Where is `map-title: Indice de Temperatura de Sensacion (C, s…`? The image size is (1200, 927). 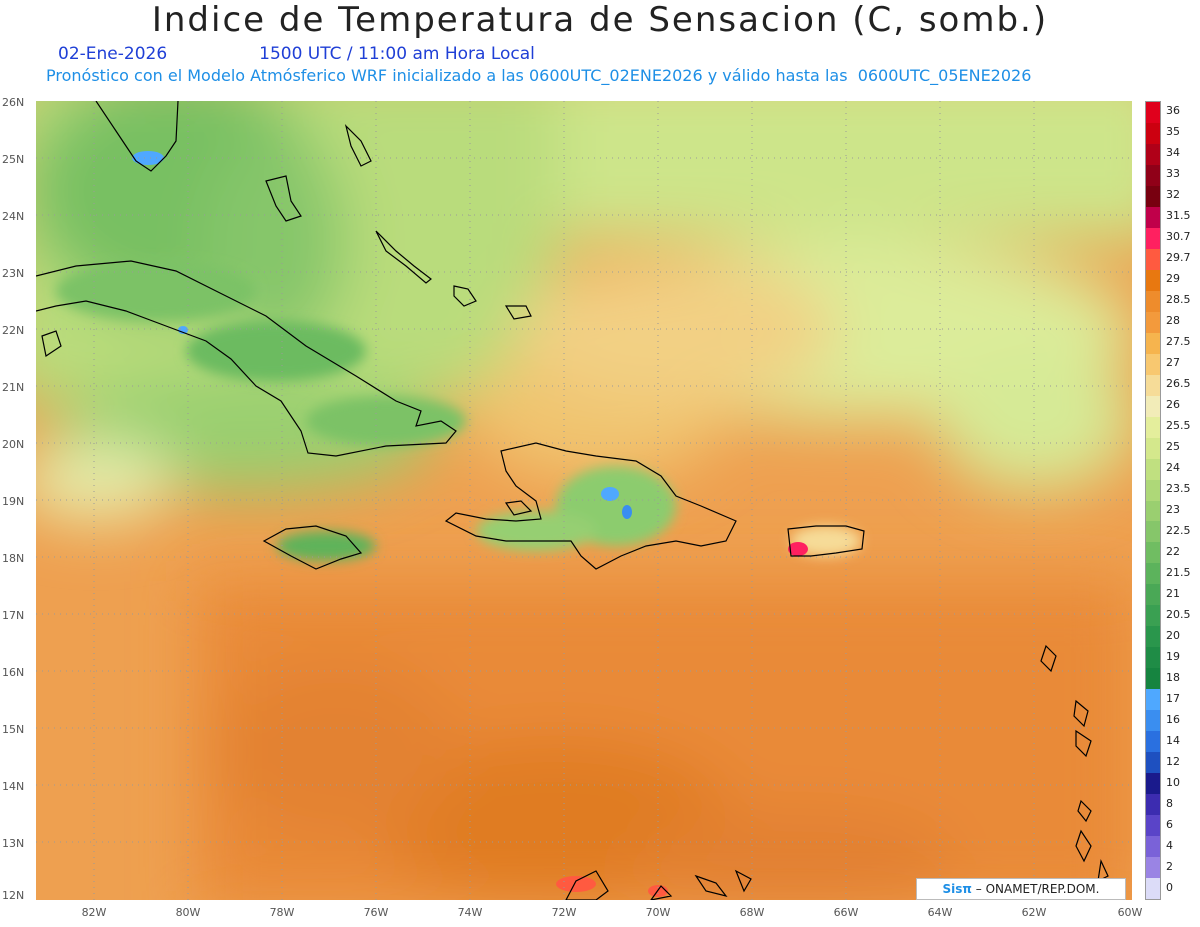
map-title: Indice de Temperatura de Sensacion (C, s… is located at coordinates (600, 20).